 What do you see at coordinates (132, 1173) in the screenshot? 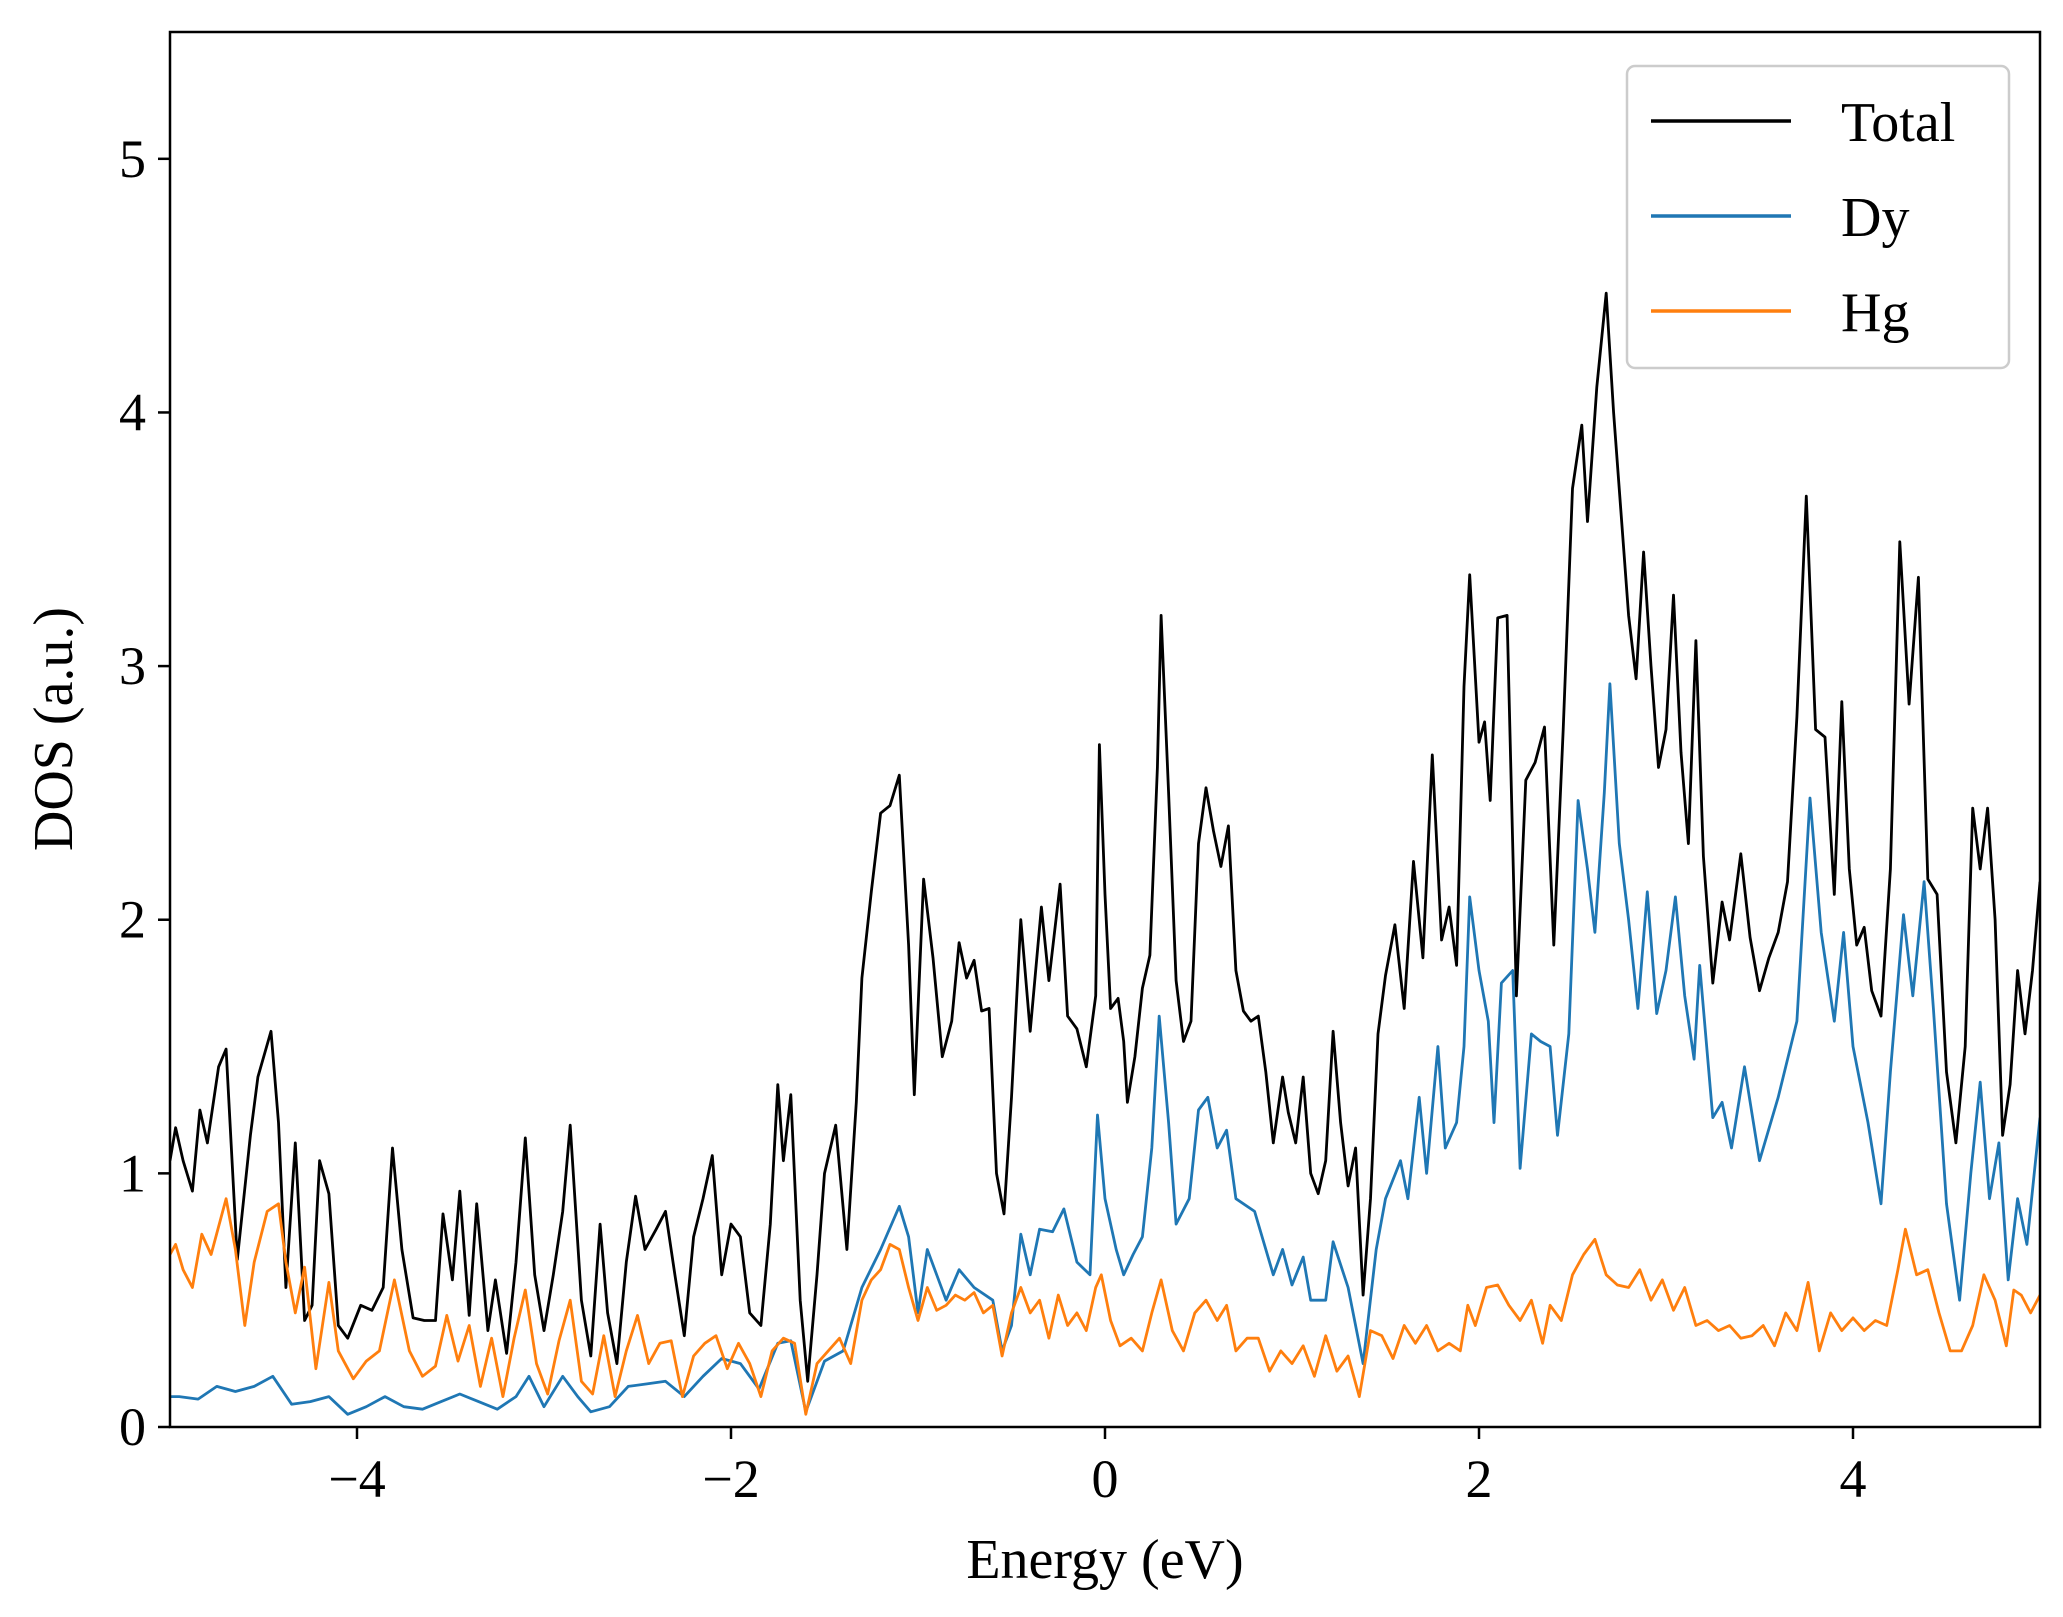
I see `y-tick-label: 1` at bounding box center [132, 1173].